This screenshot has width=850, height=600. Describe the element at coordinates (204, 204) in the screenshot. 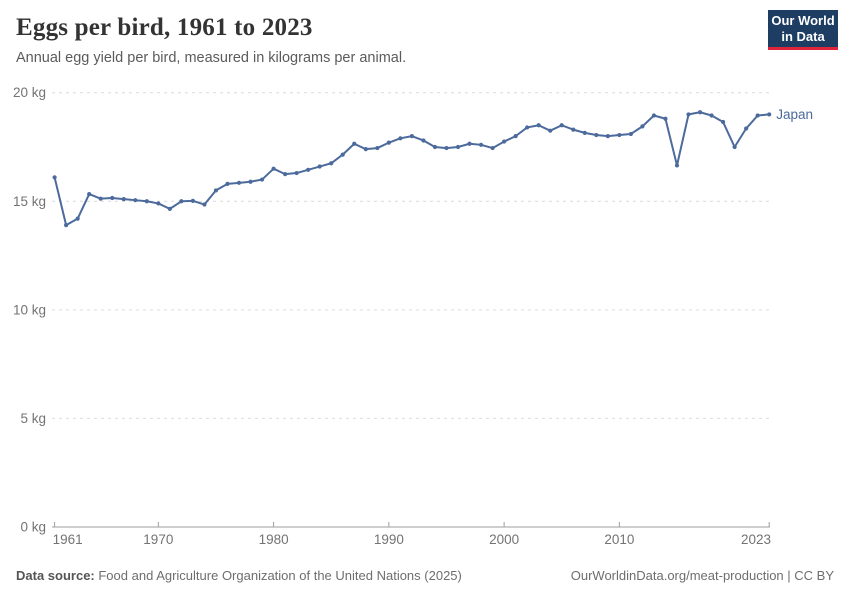

I see `data-point-1974` at that location.